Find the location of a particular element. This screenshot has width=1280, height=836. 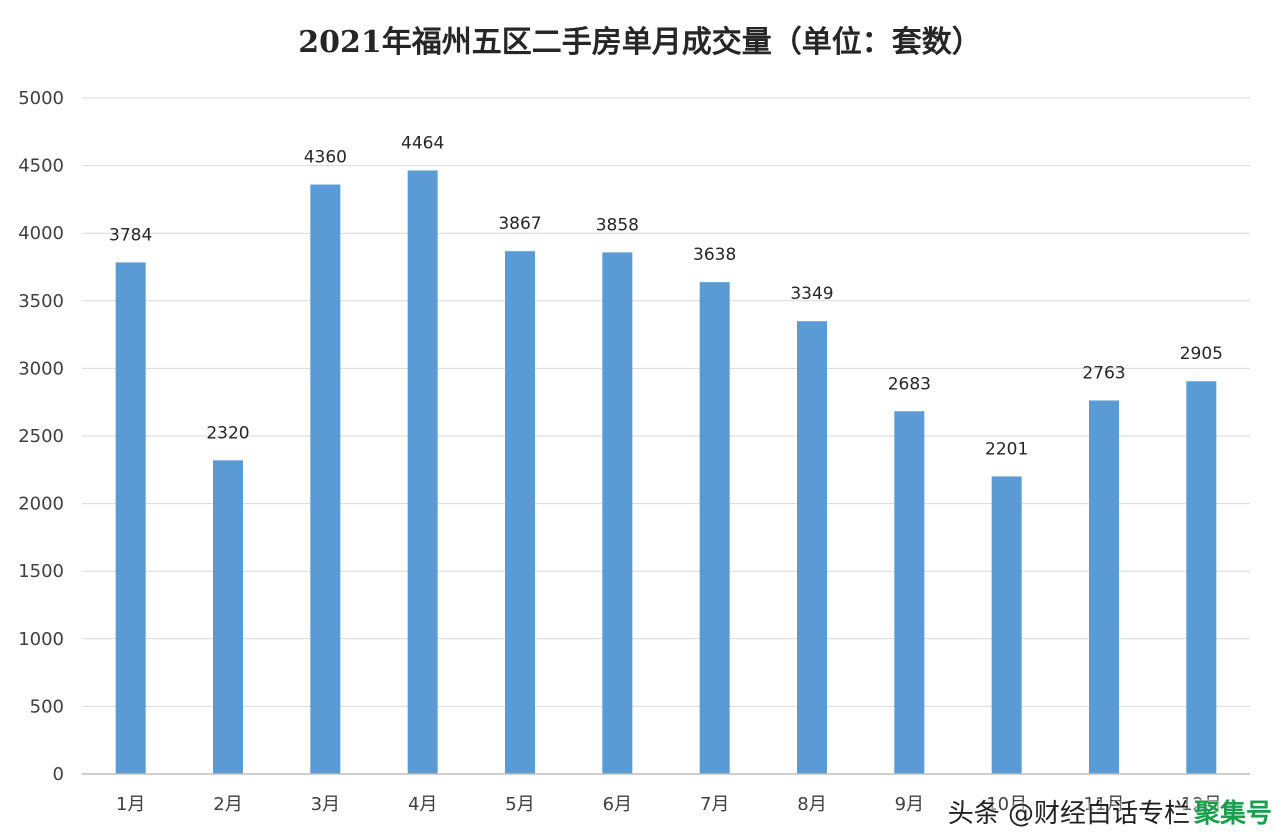

y-tick-label: 3500 is located at coordinates (41, 301).